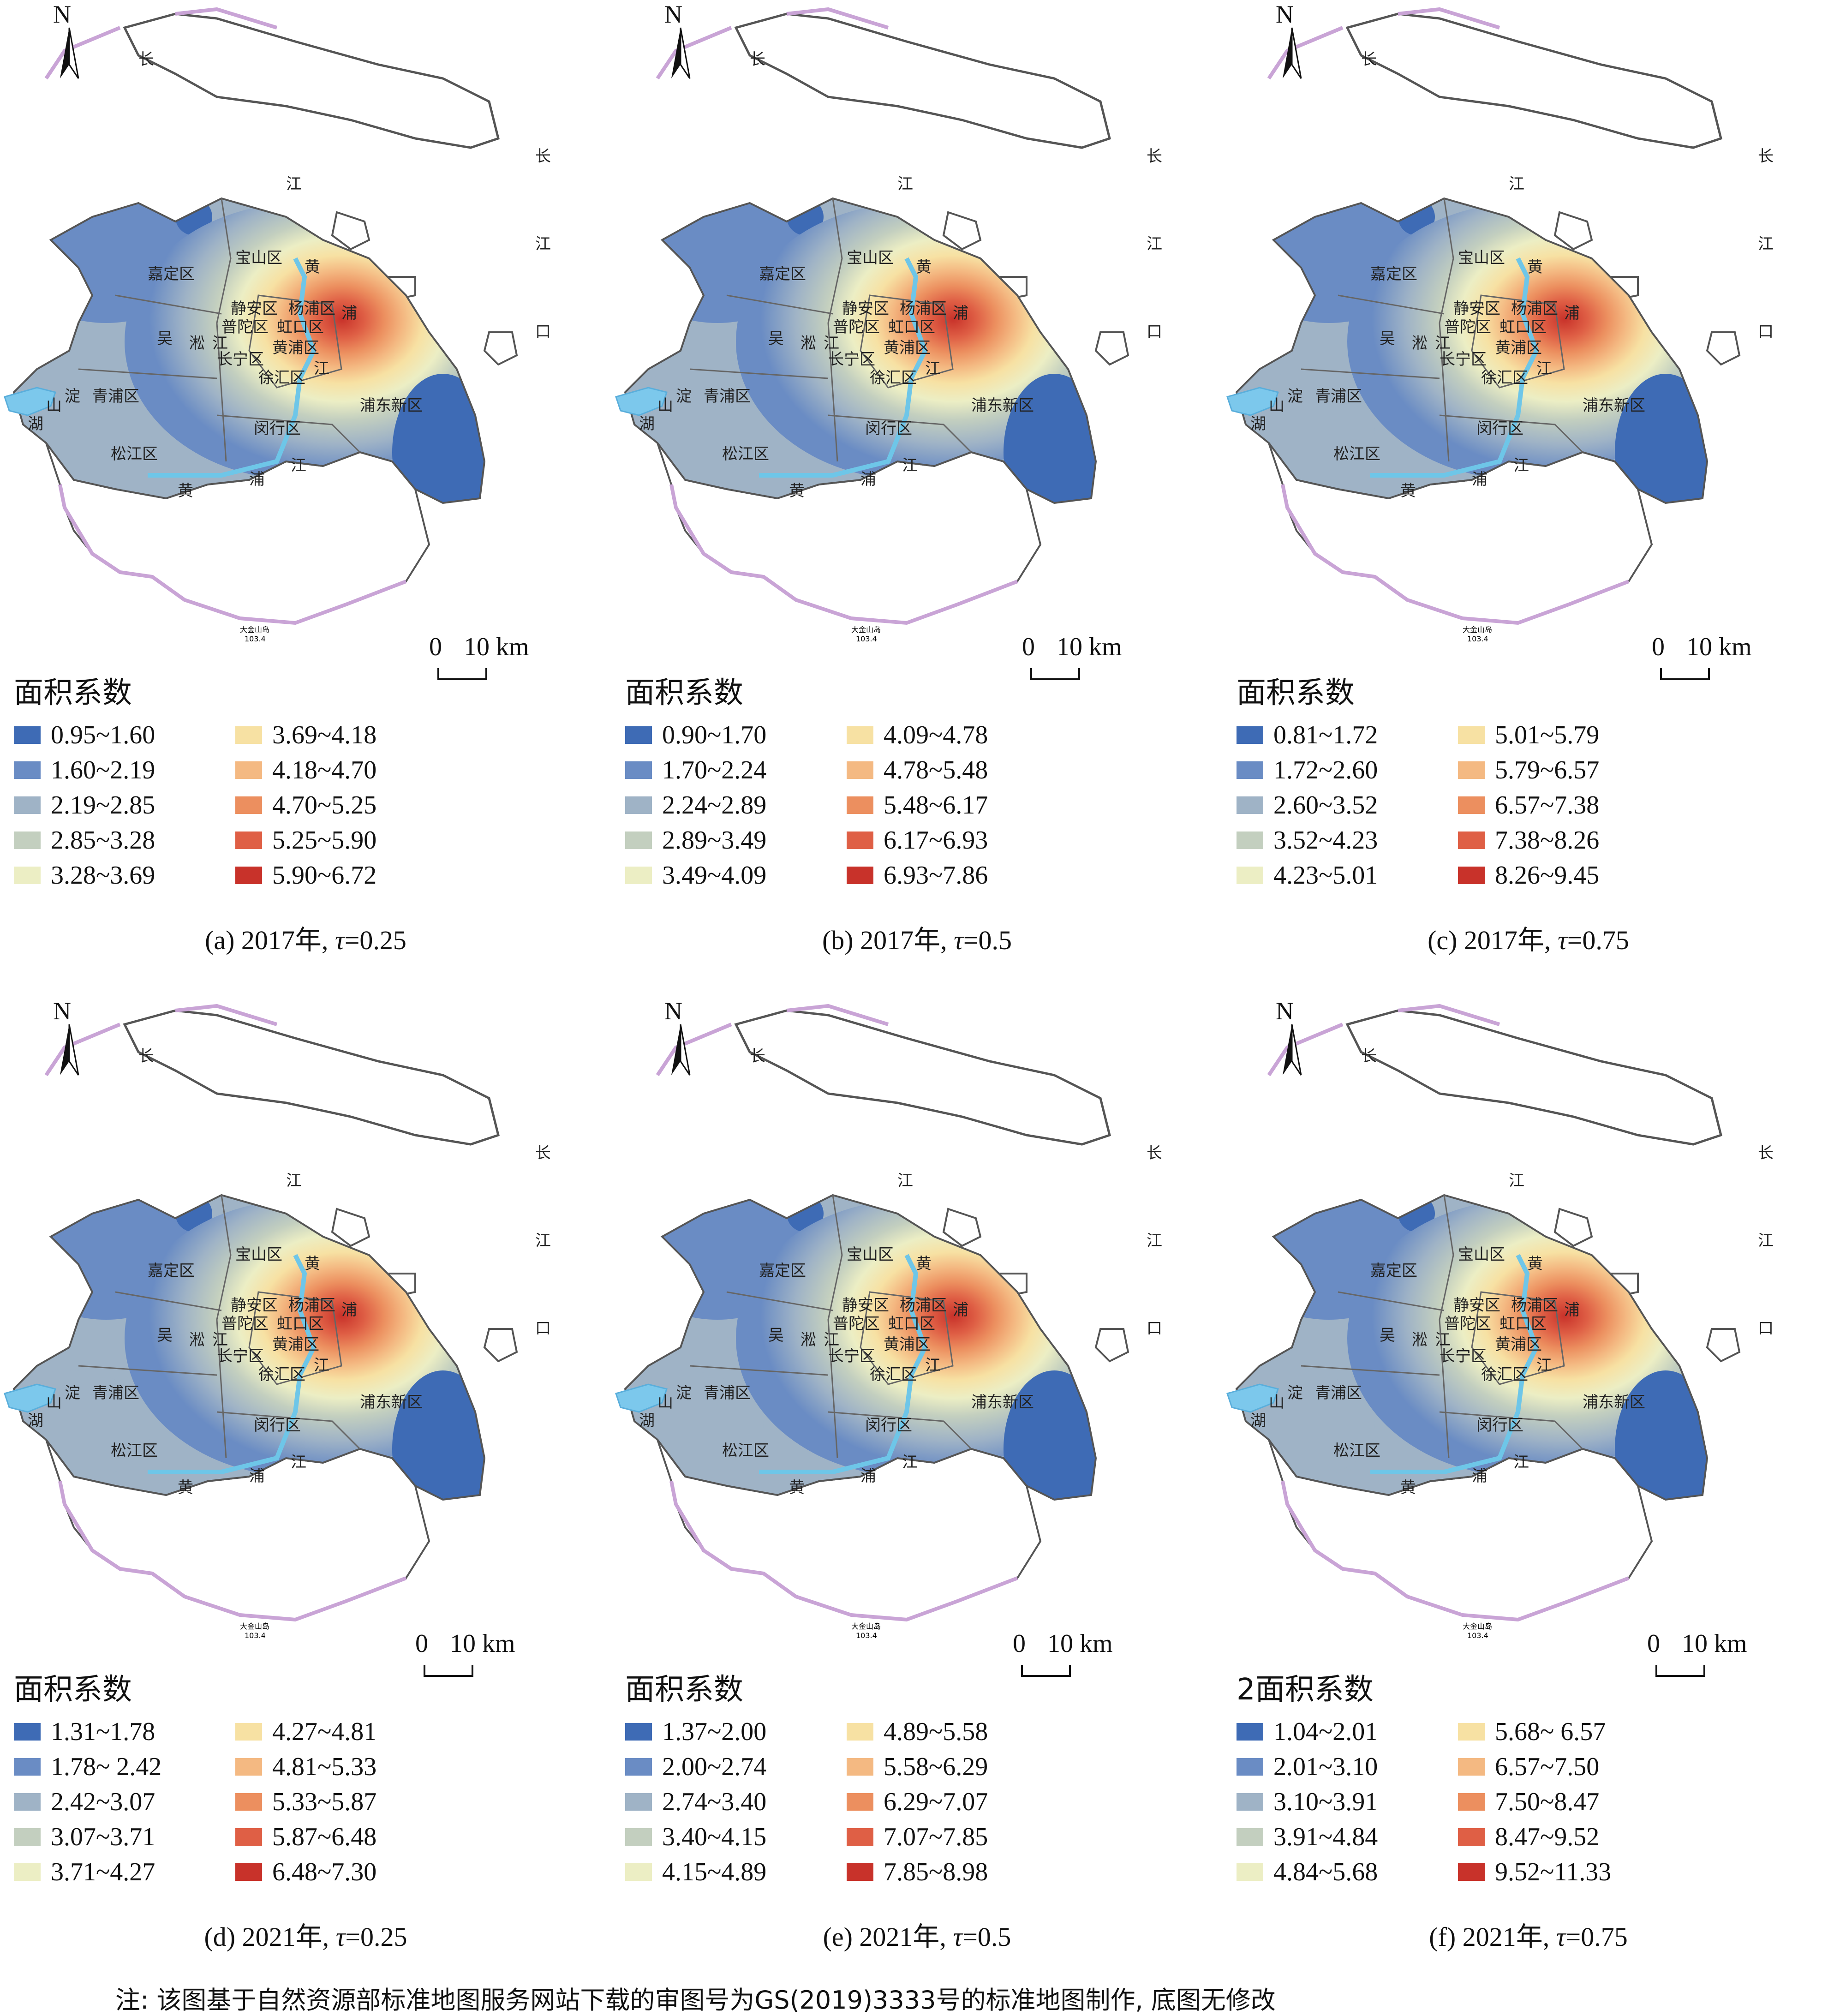 This screenshot has height=2016, width=1834. Describe the element at coordinates (1325, 841) in the screenshot. I see `legend-label: 3.52~4.23` at that location.